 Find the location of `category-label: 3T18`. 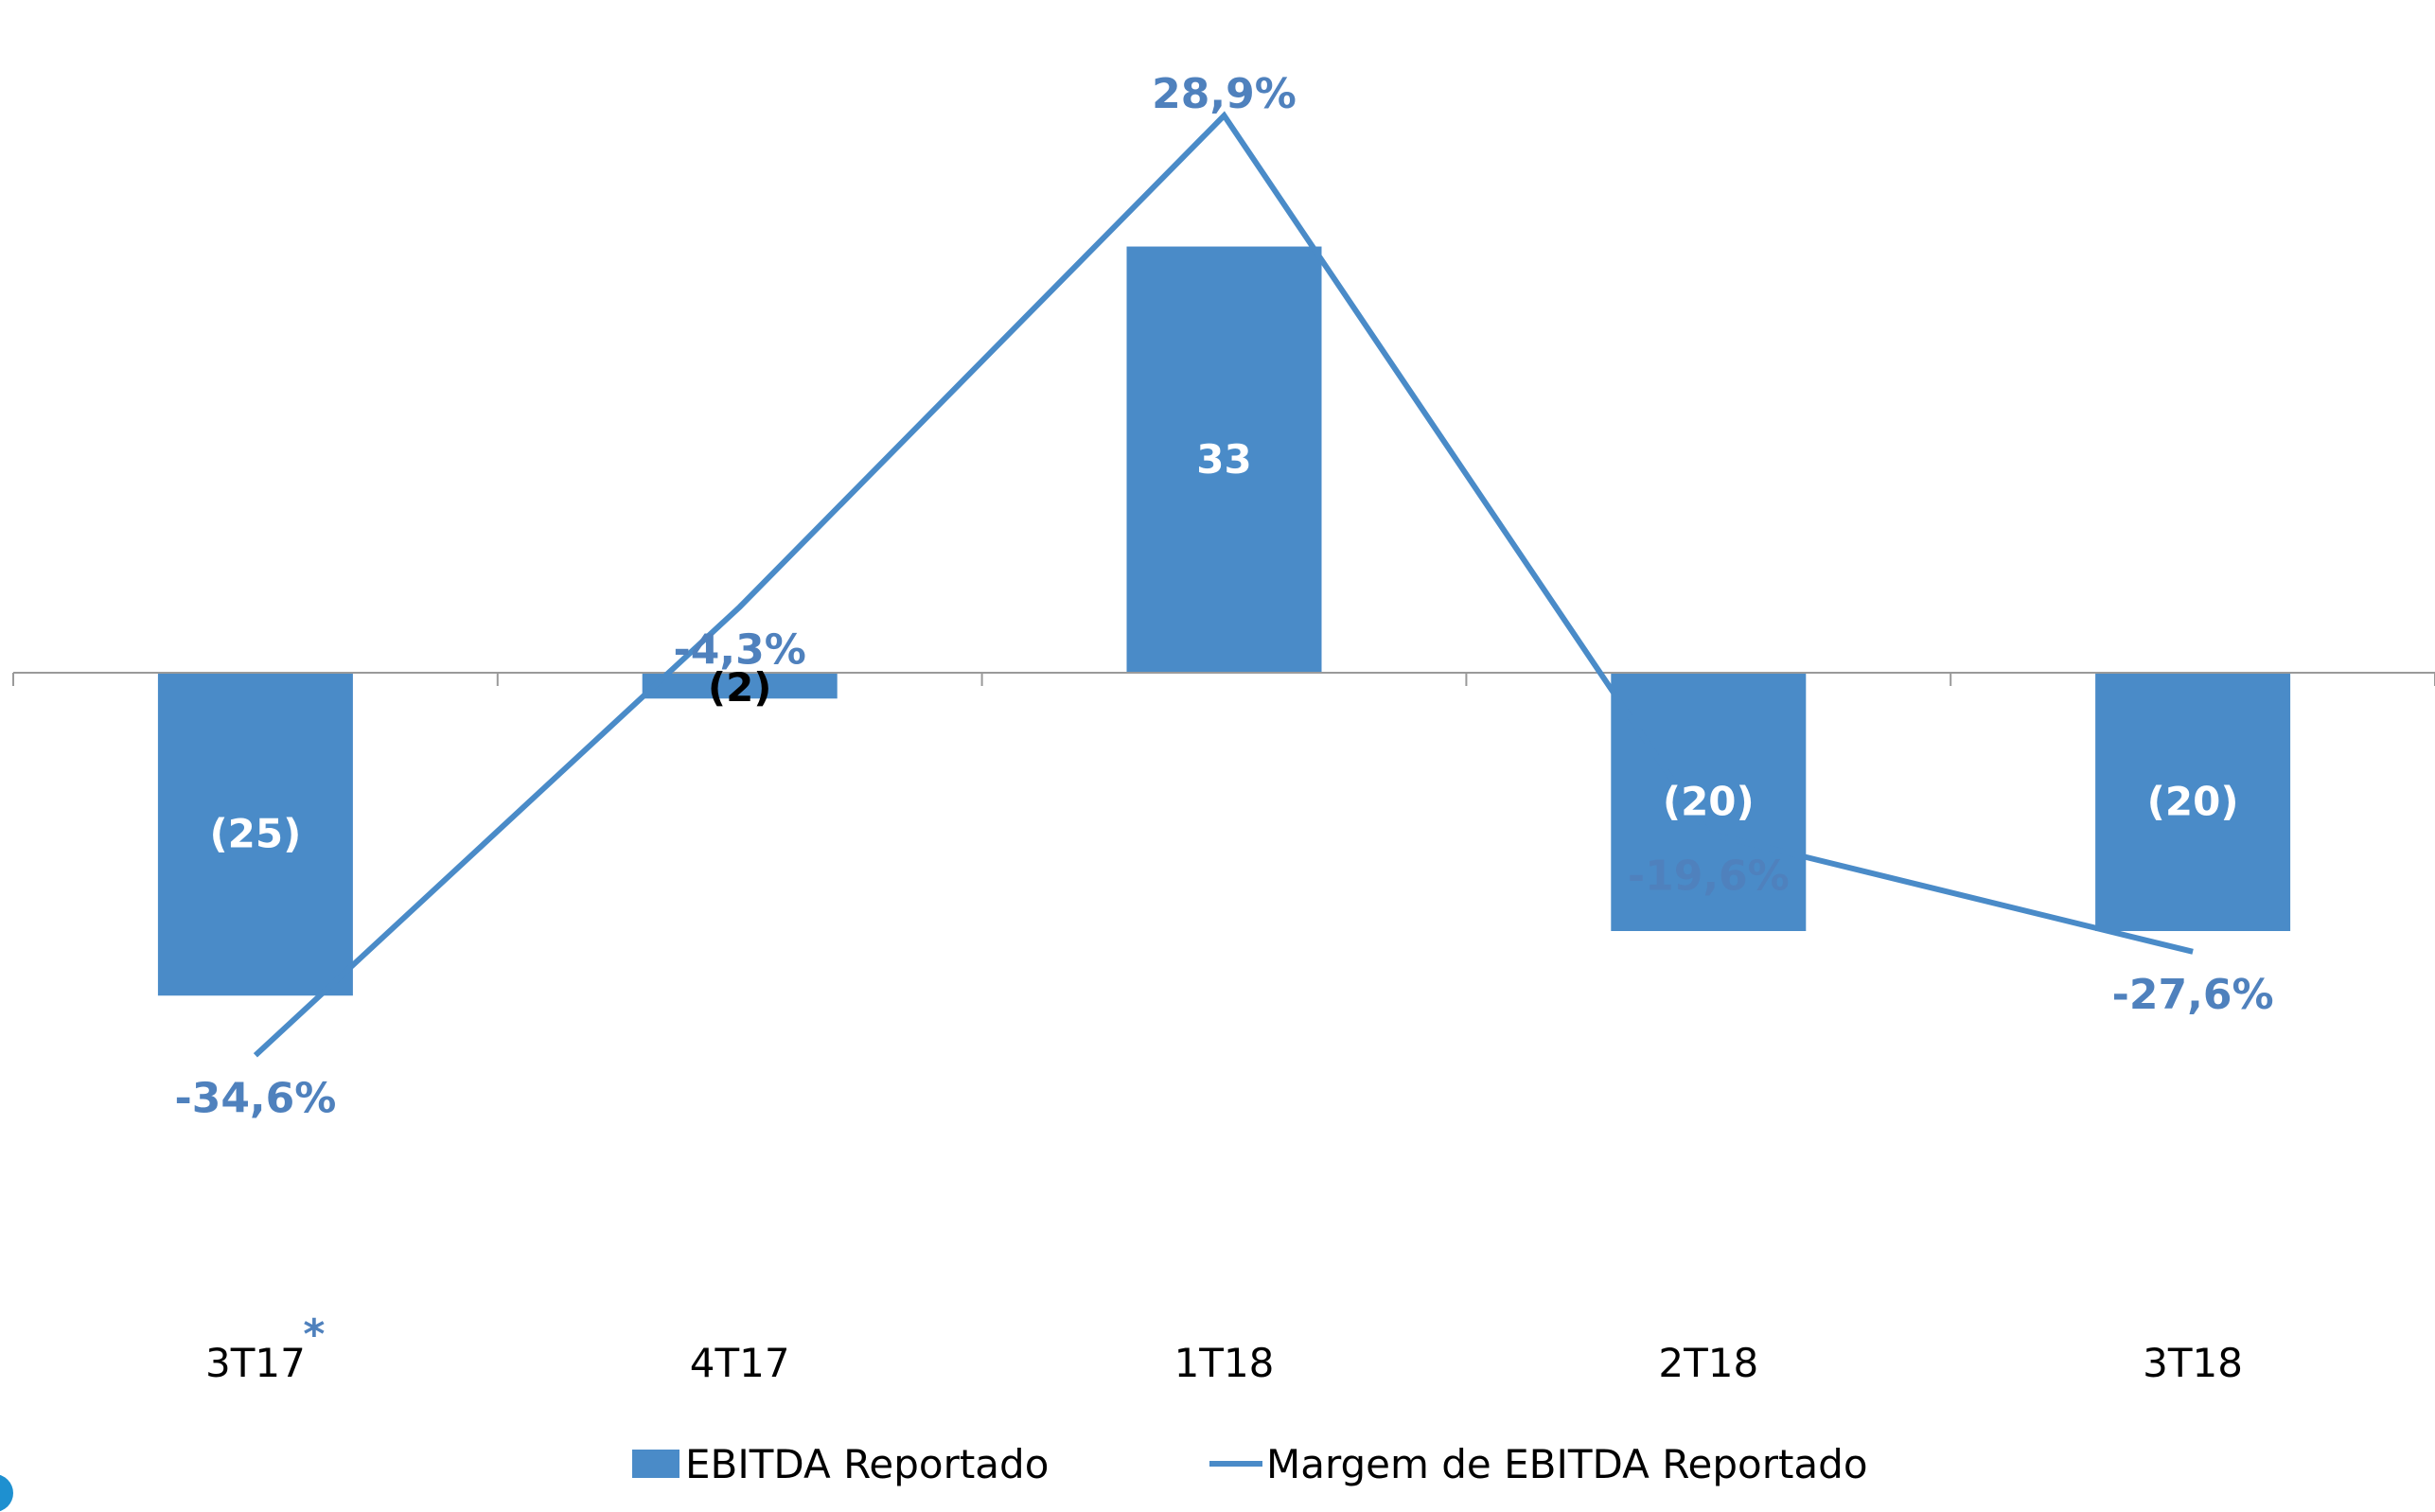

category-label: 3T18 is located at coordinates (2193, 1363).